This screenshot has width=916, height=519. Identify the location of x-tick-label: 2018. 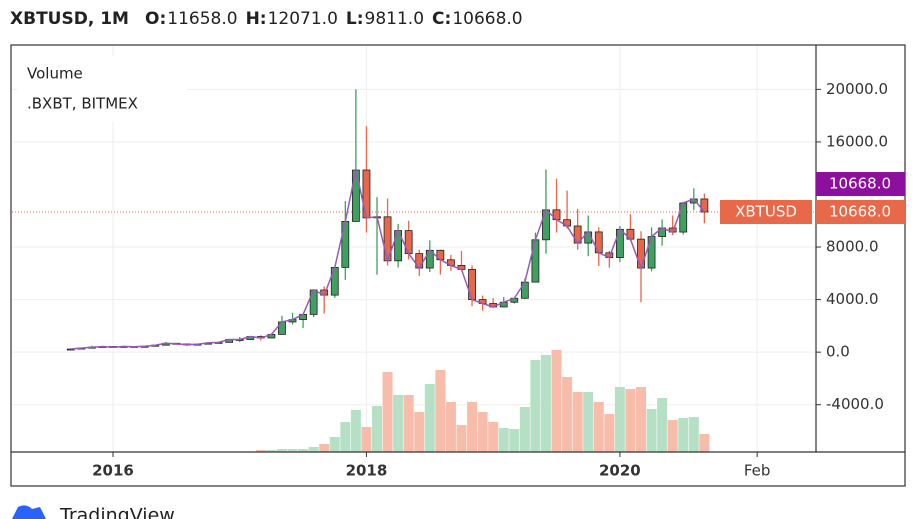
(367, 471).